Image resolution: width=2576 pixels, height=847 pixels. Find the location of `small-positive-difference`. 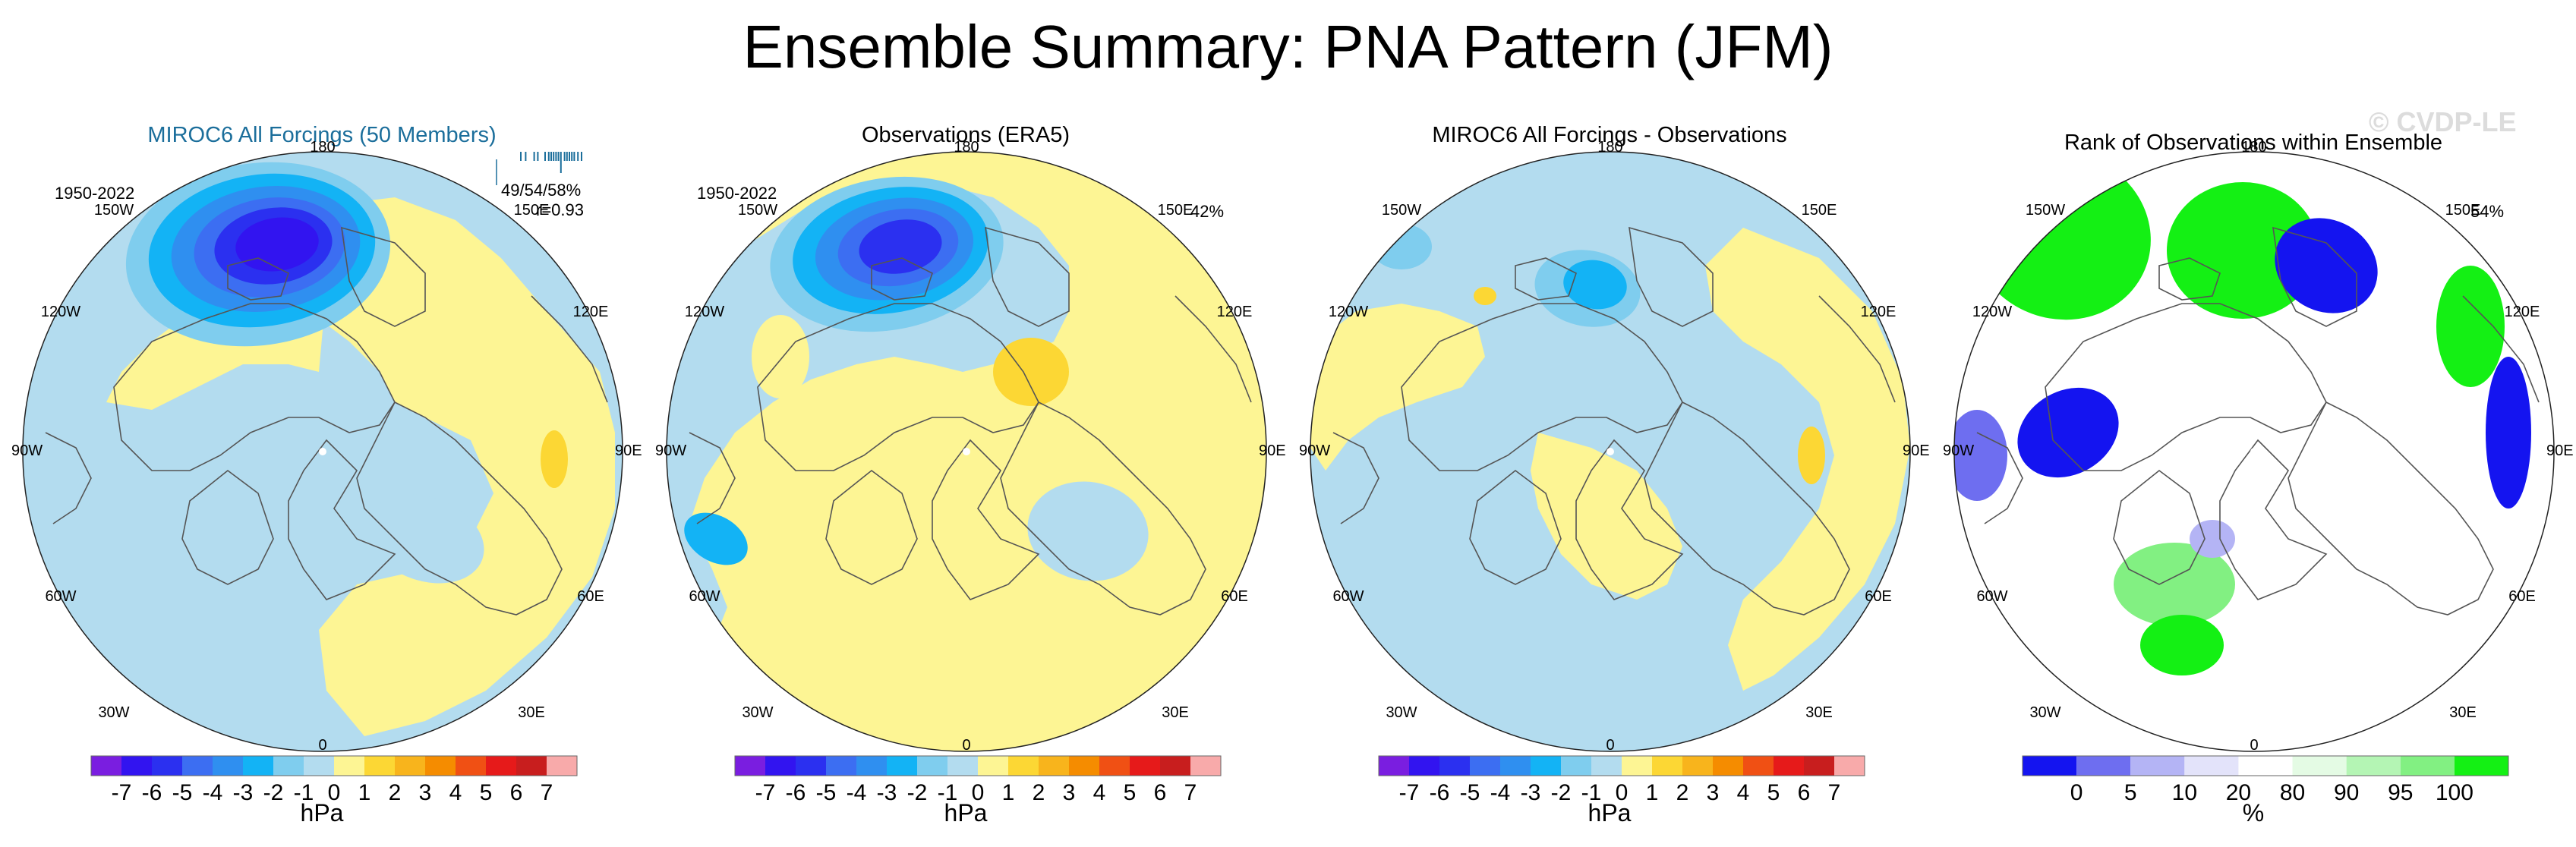

small-positive-difference is located at coordinates (1485, 296).